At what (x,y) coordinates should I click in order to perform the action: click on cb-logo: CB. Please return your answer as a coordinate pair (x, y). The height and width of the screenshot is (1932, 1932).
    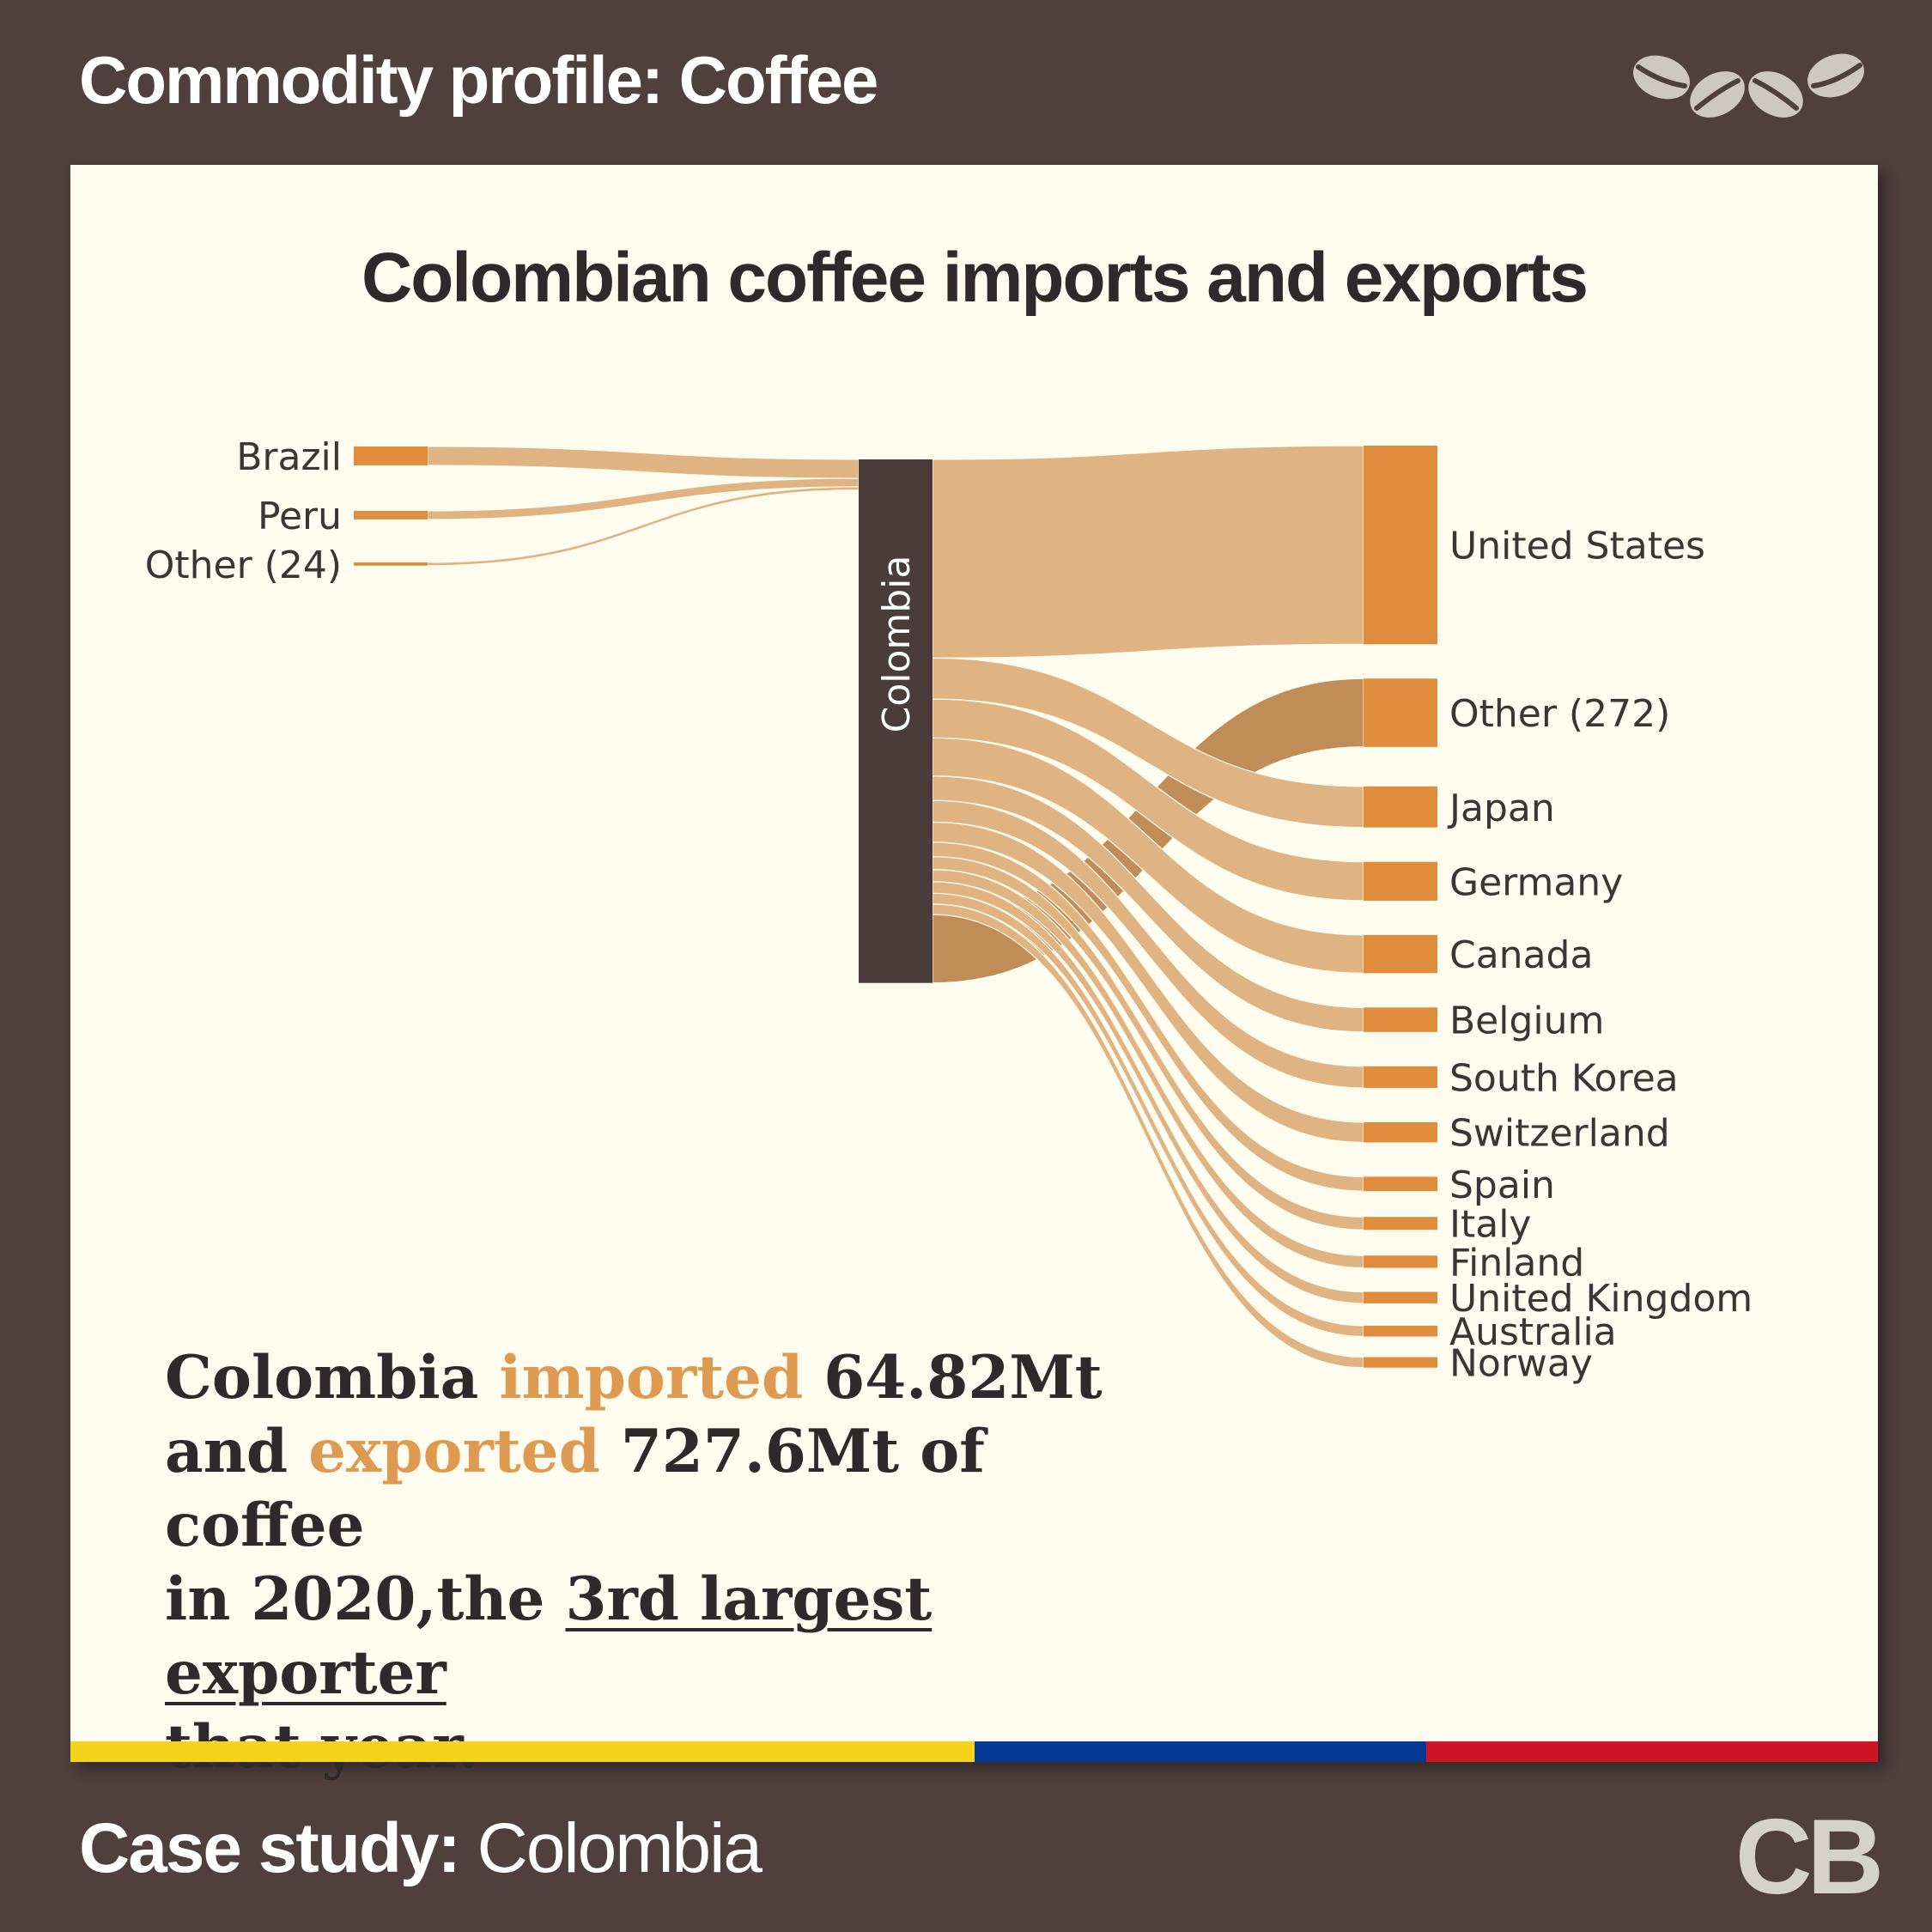
    Looking at the image, I should click on (1809, 1858).